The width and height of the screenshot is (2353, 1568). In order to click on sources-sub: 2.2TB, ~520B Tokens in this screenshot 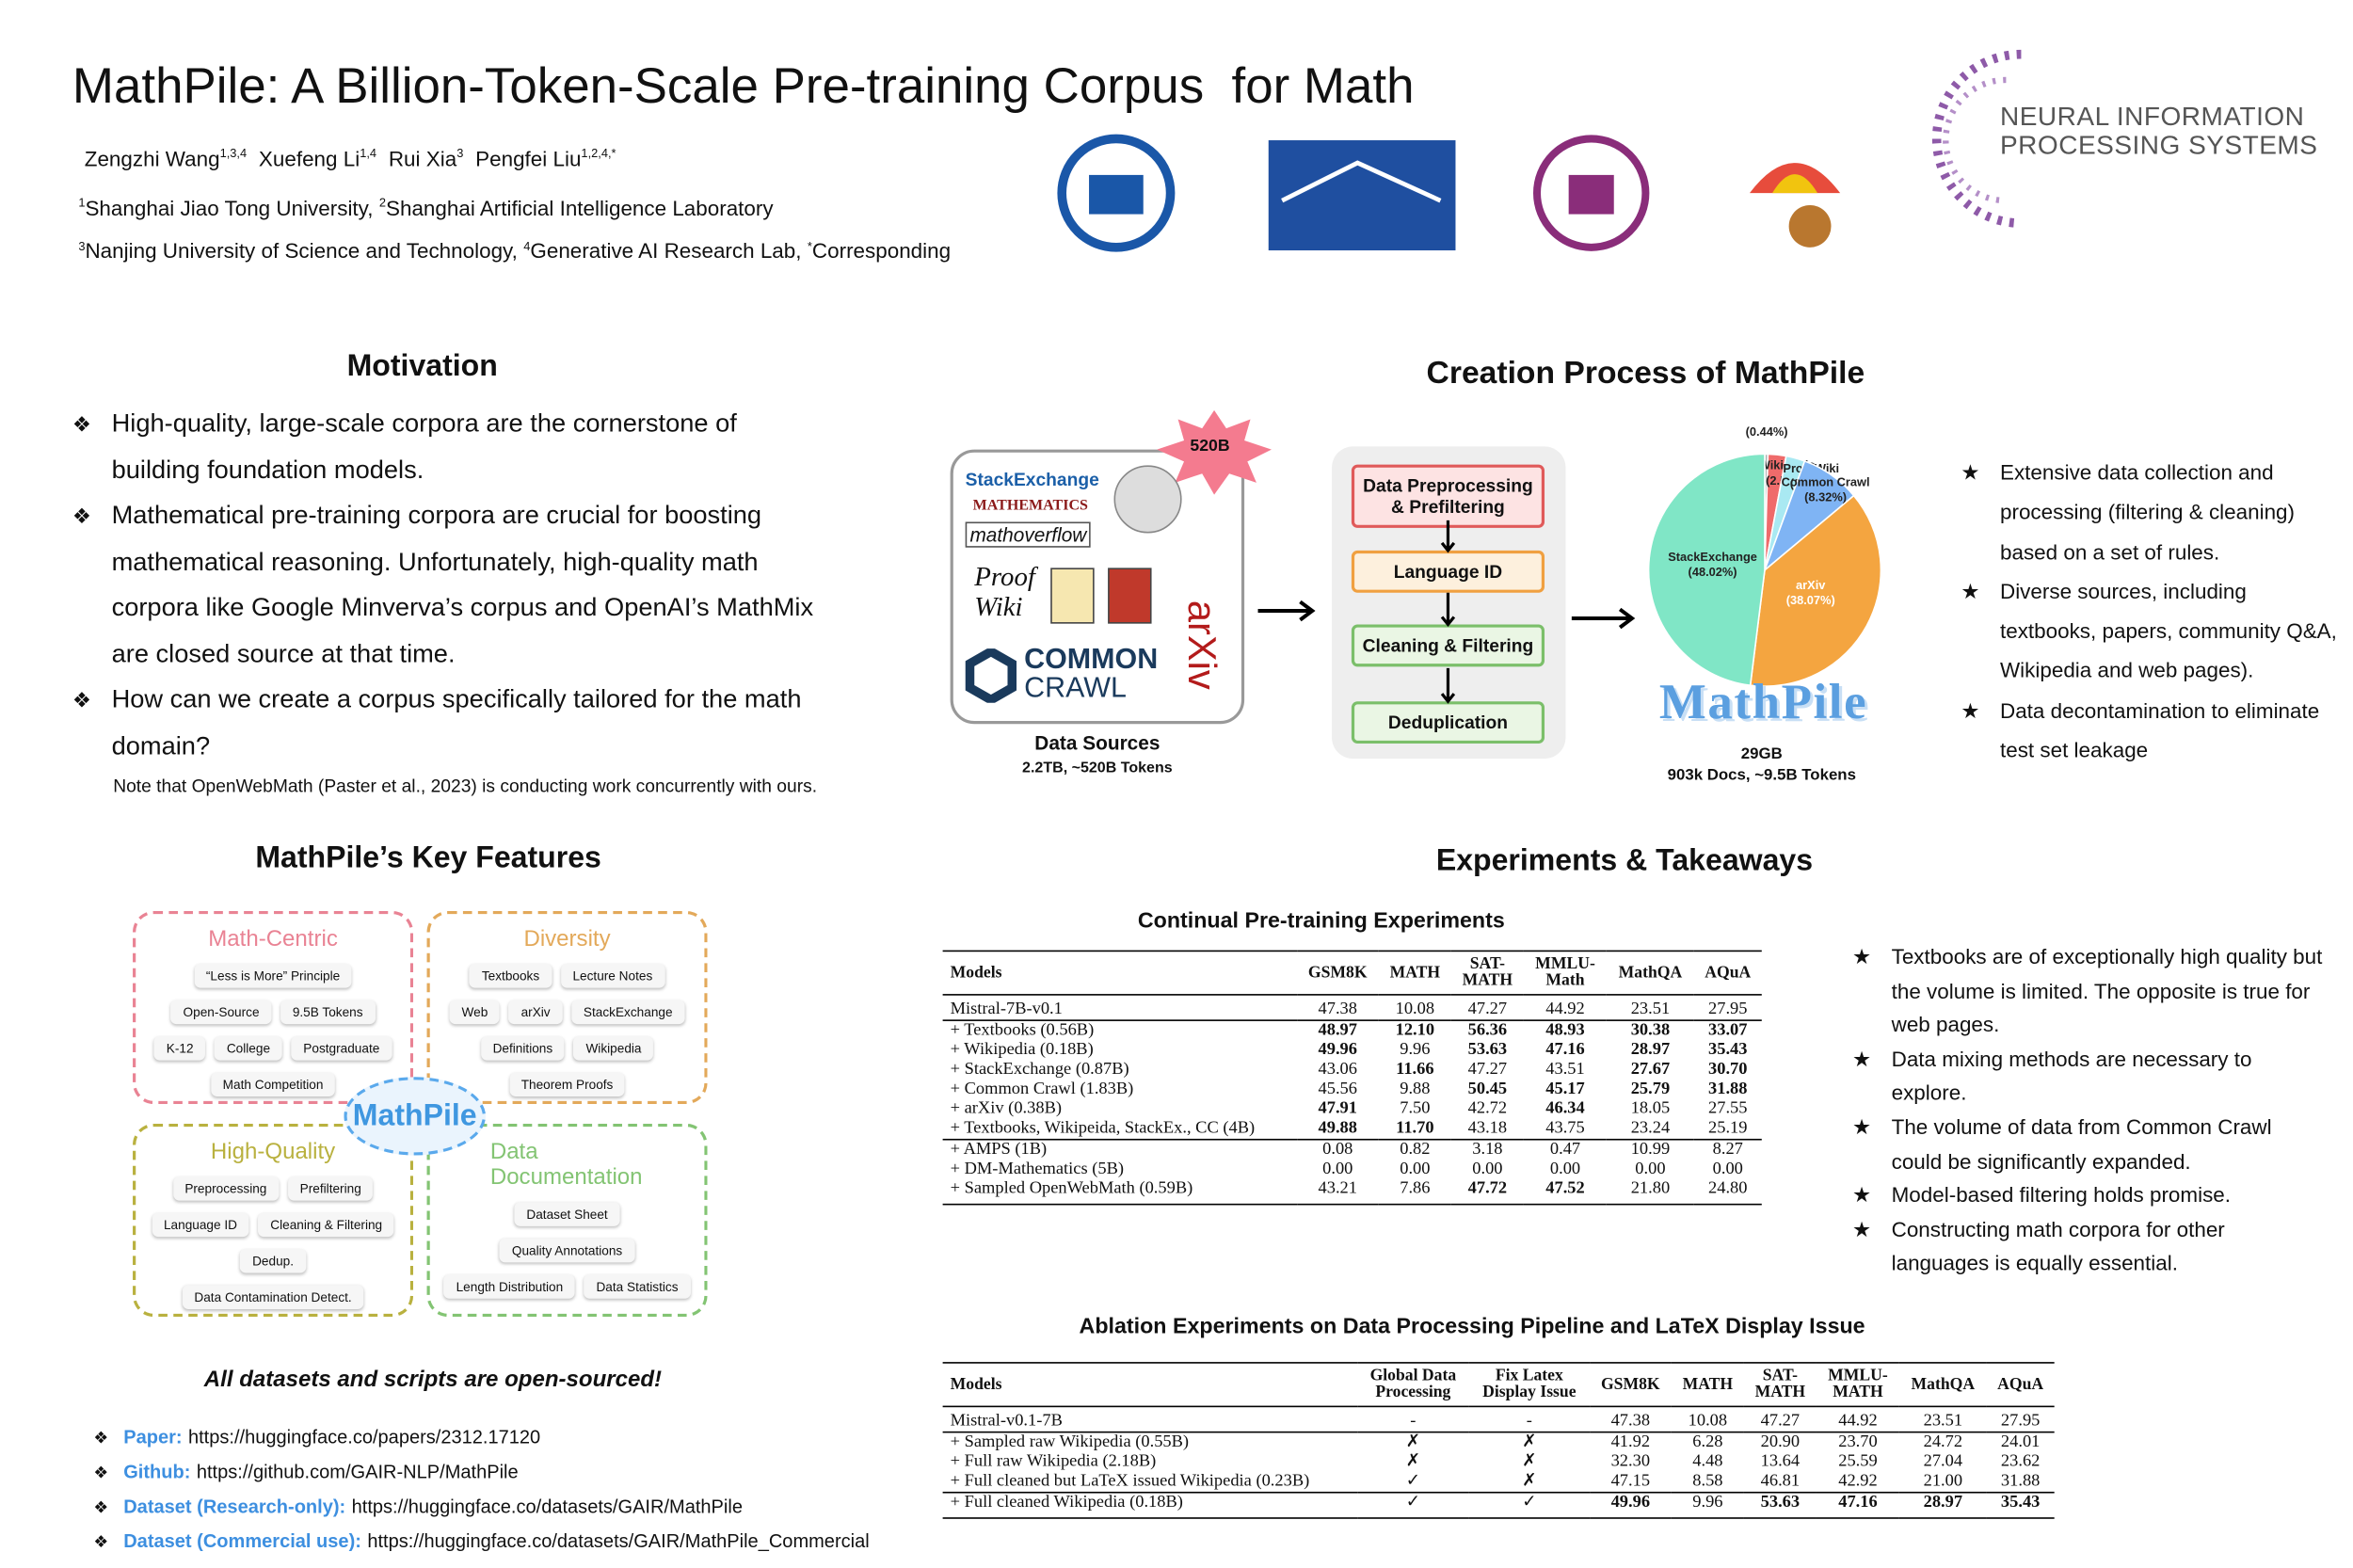, I will do `click(1097, 768)`.